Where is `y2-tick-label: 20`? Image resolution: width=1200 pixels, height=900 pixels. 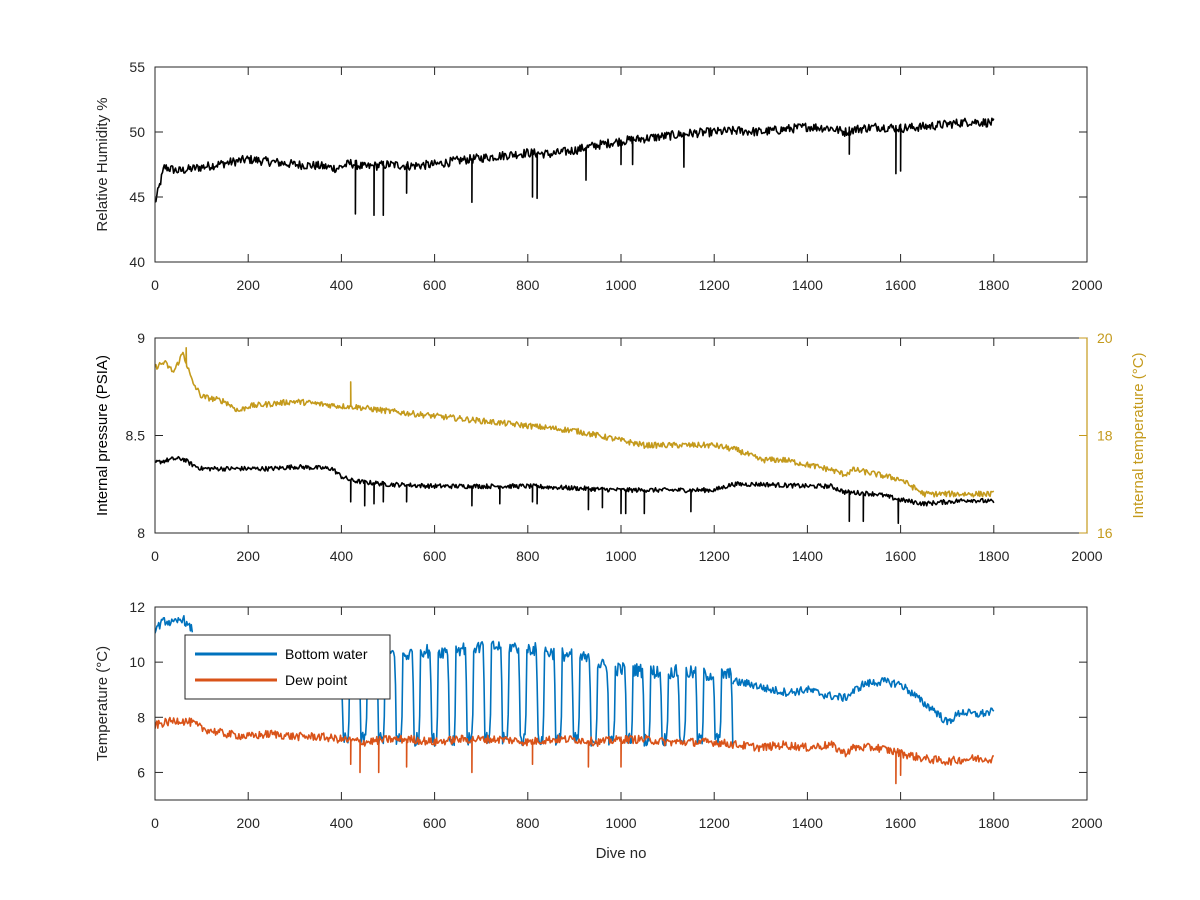 y2-tick-label: 20 is located at coordinates (1105, 338).